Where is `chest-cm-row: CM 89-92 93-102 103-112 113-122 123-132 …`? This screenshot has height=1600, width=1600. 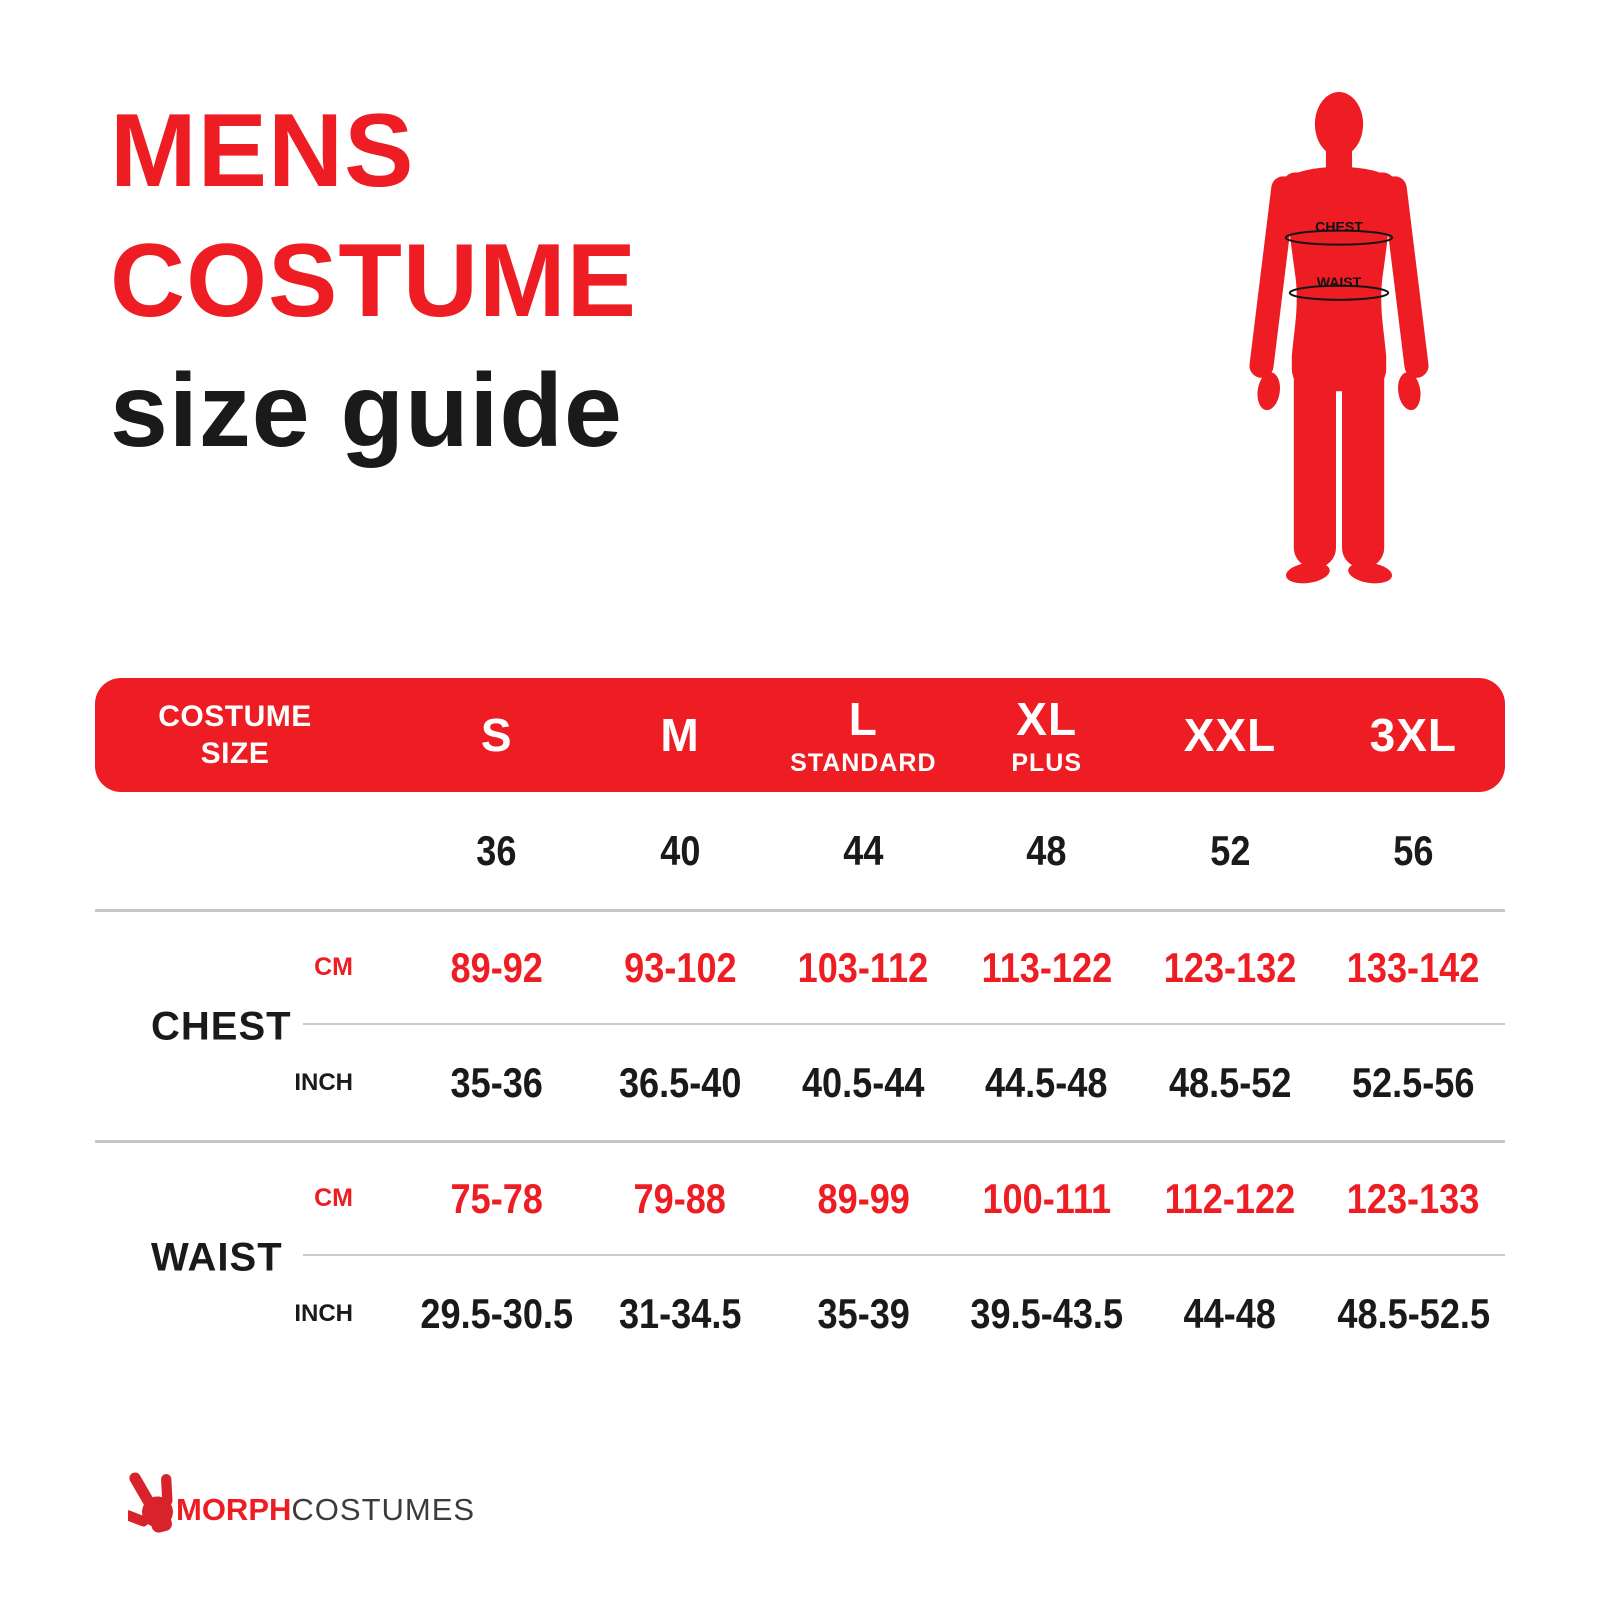 chest-cm-row: CM 89-92 93-102 103-112 113-122 123-132 … is located at coordinates (800, 967).